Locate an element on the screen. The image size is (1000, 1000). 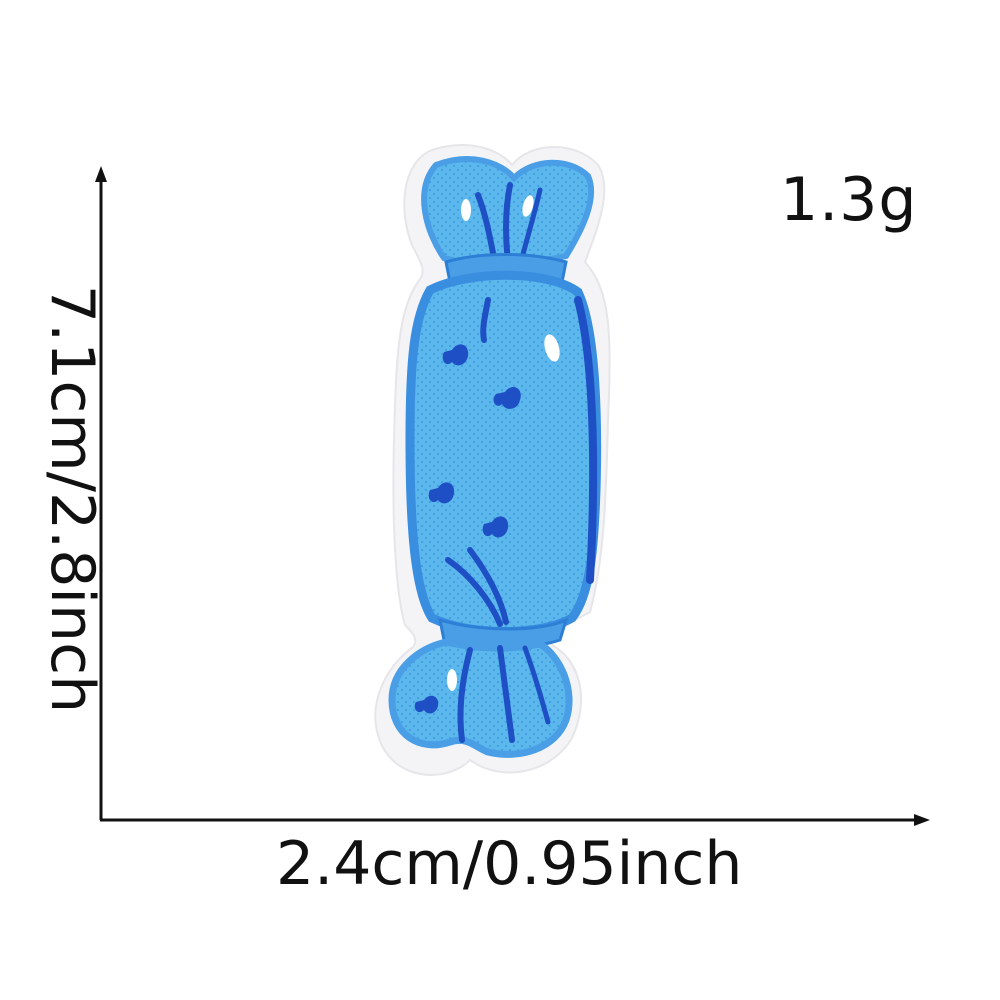
weight-label: 1.3g is located at coordinates (849, 200).